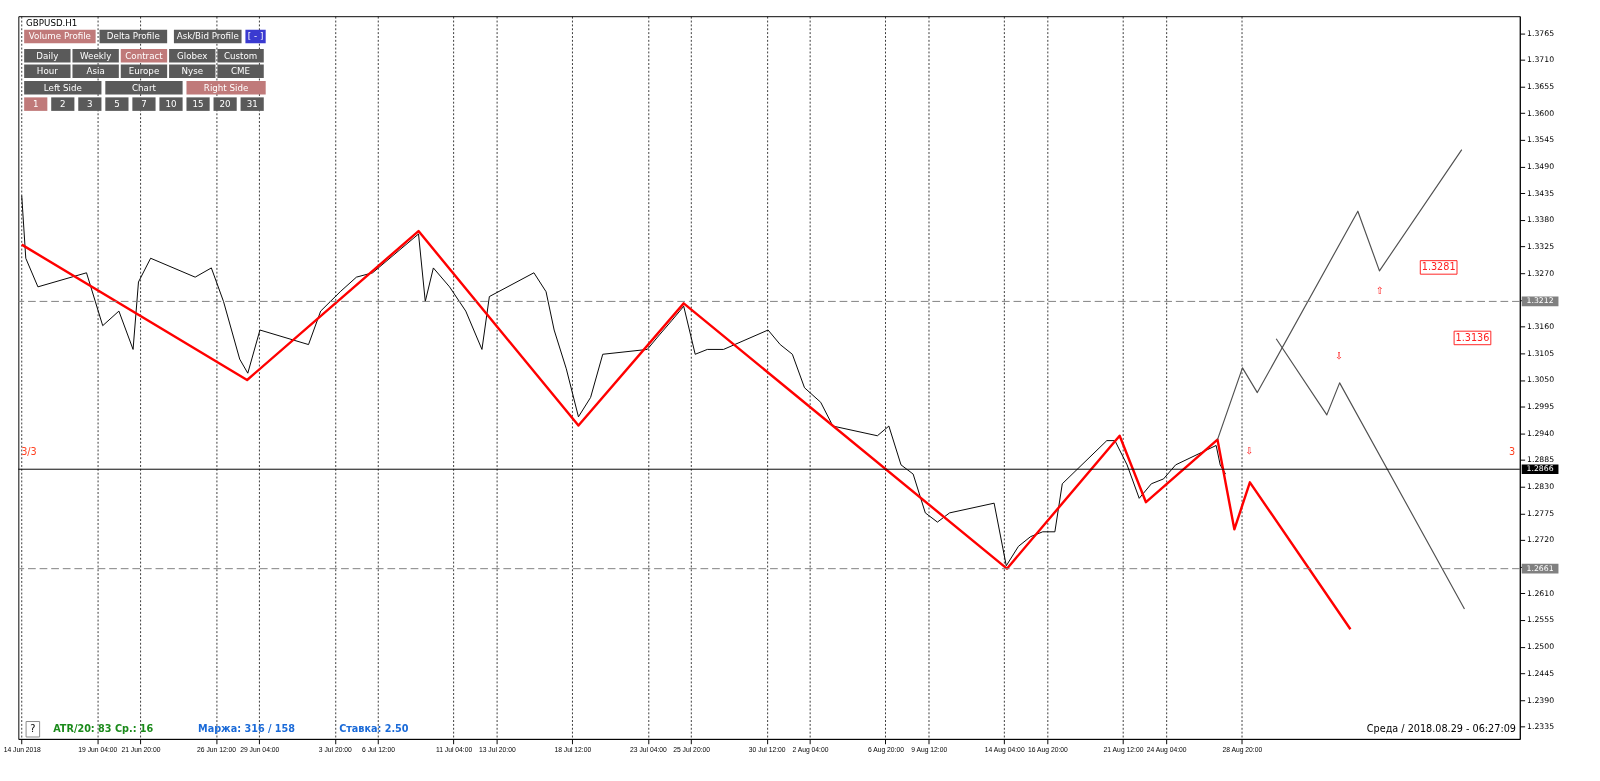  What do you see at coordinates (59, 36) in the screenshot?
I see `annotation: Volume Profile` at bounding box center [59, 36].